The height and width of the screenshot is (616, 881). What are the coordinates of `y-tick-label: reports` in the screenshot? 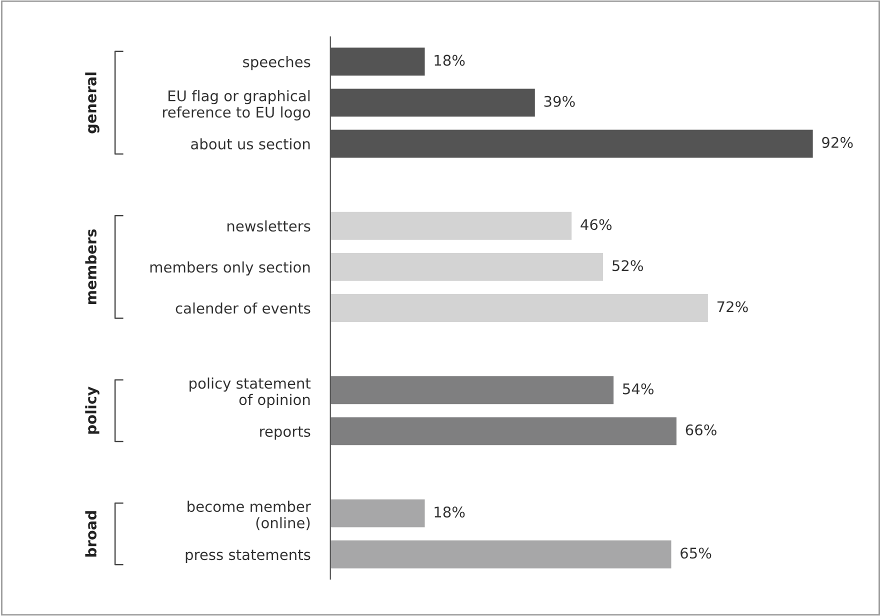 It's located at (285, 433).